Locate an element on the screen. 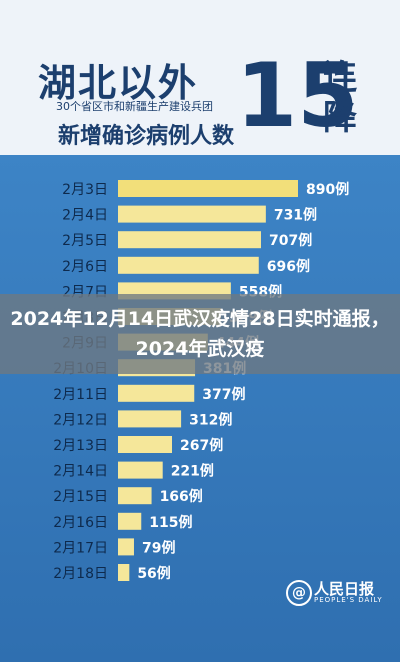  value-label: 79例 is located at coordinates (158, 547).